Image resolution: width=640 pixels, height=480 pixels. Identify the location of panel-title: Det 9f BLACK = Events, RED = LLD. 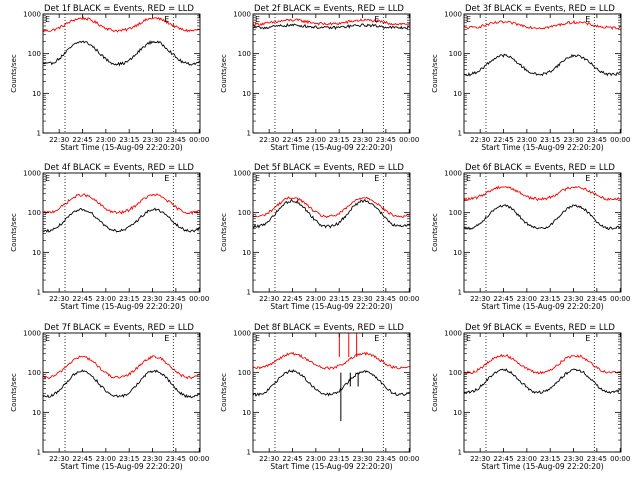
(540, 328).